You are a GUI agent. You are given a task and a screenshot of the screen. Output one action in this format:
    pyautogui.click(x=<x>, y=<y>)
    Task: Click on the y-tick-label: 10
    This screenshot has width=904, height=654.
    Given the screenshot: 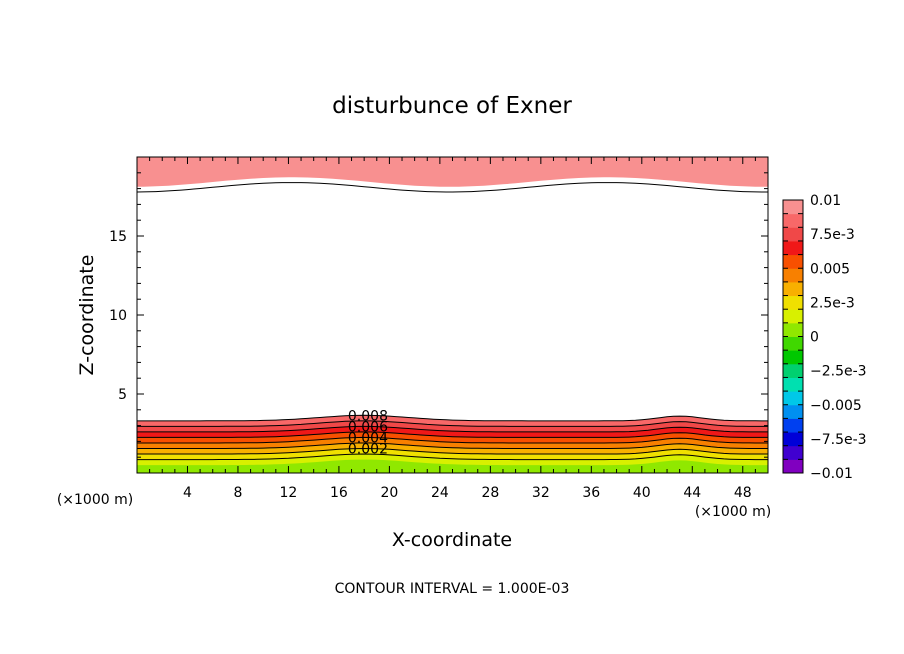 What is the action you would take?
    pyautogui.click(x=118, y=316)
    